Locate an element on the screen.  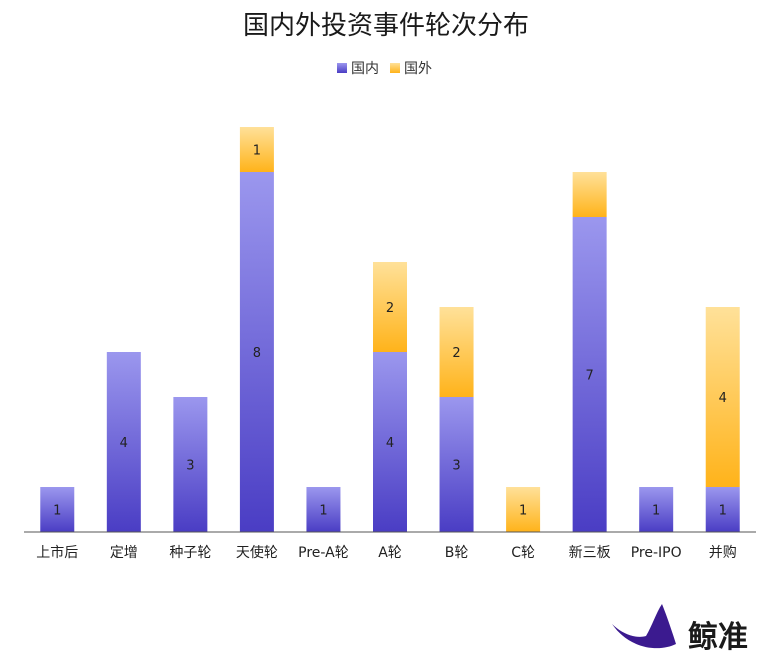
x-tick-label-3: 天使轮 is located at coordinates (257, 552).